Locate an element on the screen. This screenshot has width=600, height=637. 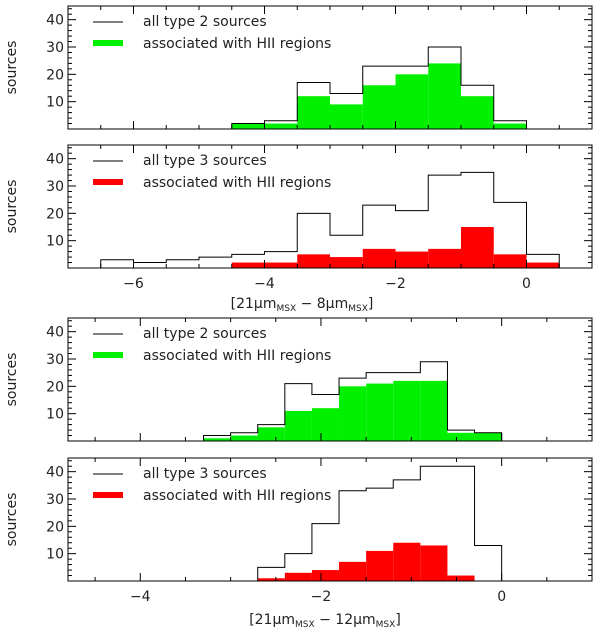
ytick-label-p4-20: 20 is located at coordinates (55, 527).